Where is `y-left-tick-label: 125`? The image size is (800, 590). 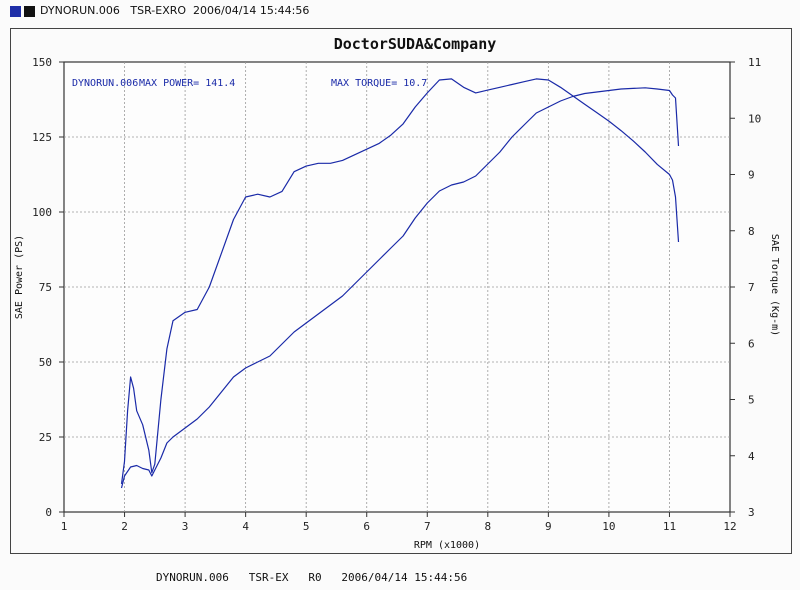
y-left-tick-label: 125 is located at coordinates (42, 137).